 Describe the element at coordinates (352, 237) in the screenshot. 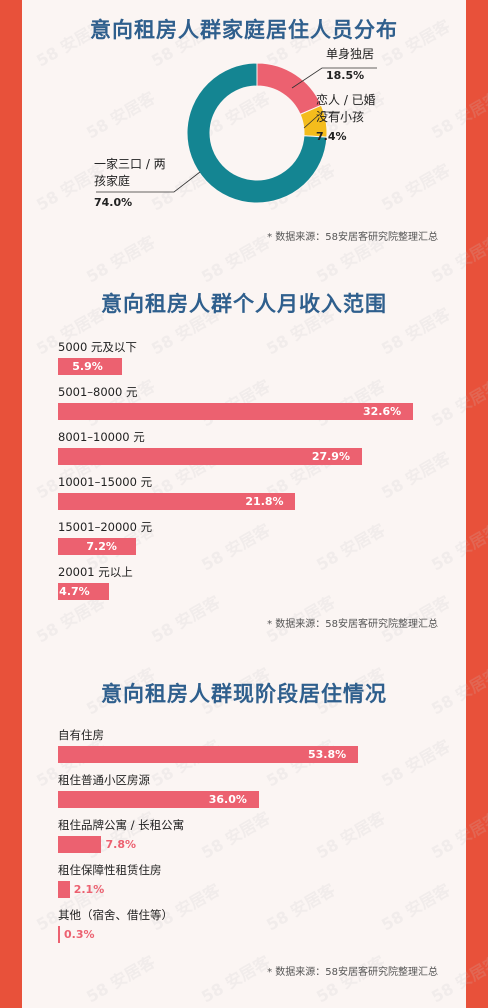

I see `source-note-1: * 数据来源：58安居客研究院整理汇总` at that location.